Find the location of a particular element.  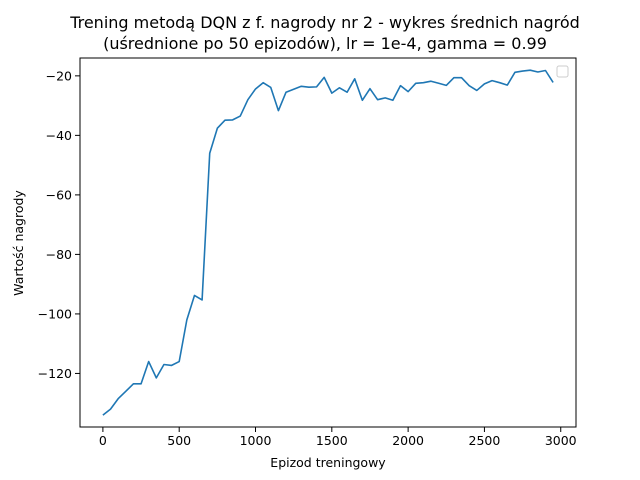

y-tick-label: −120 is located at coordinates (55, 373).